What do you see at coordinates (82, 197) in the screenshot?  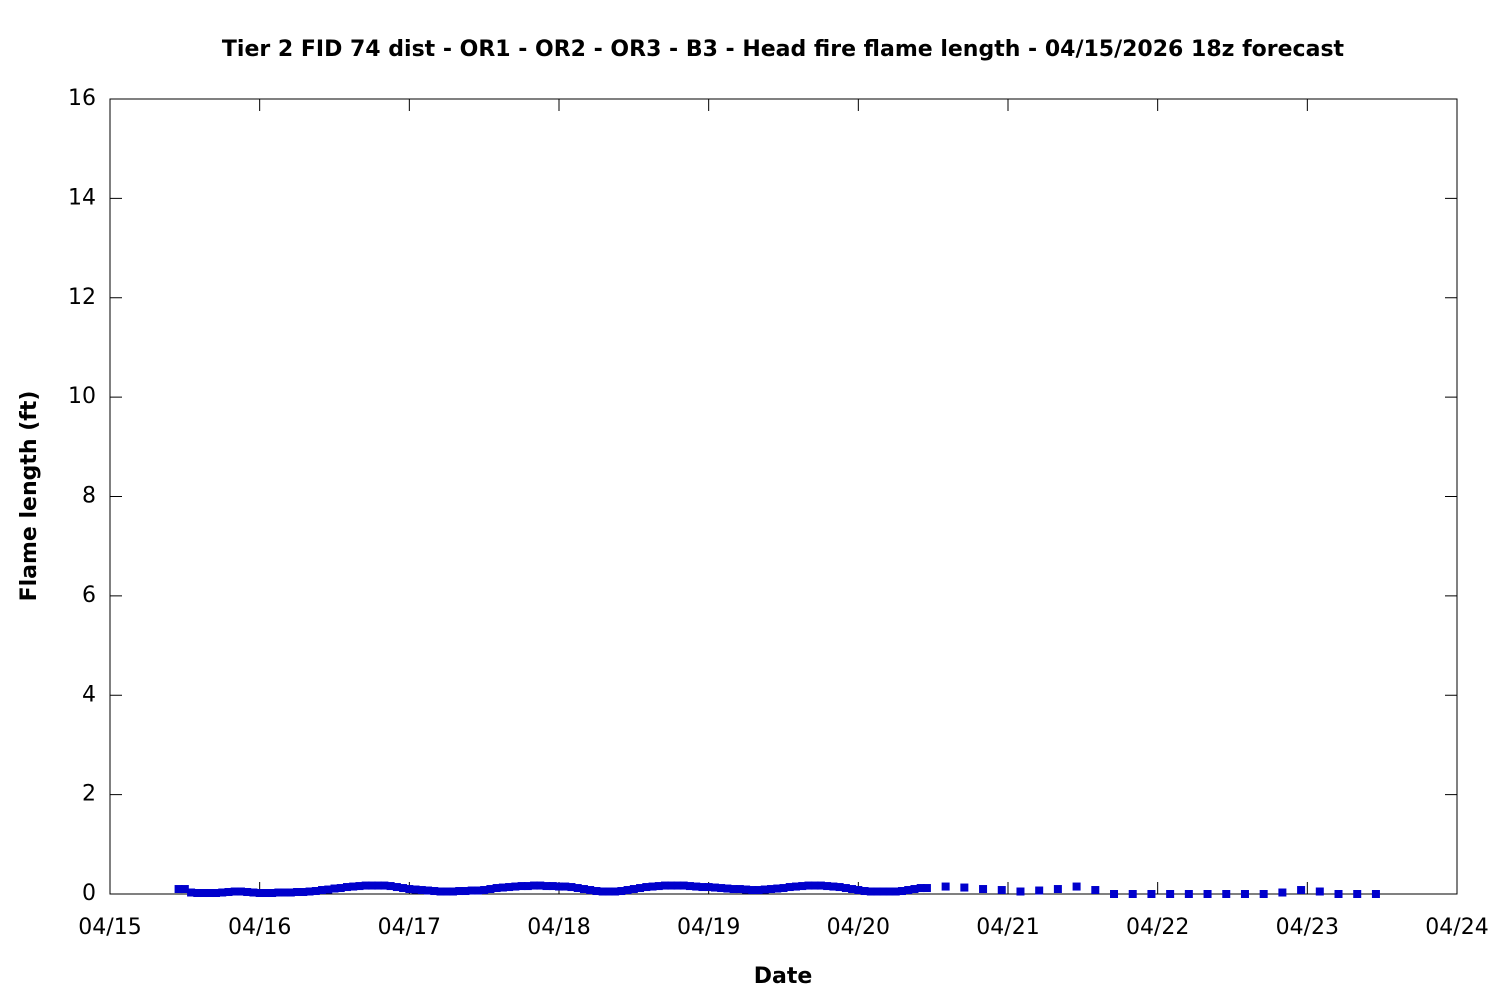 I see `y-tick-label: 14` at bounding box center [82, 197].